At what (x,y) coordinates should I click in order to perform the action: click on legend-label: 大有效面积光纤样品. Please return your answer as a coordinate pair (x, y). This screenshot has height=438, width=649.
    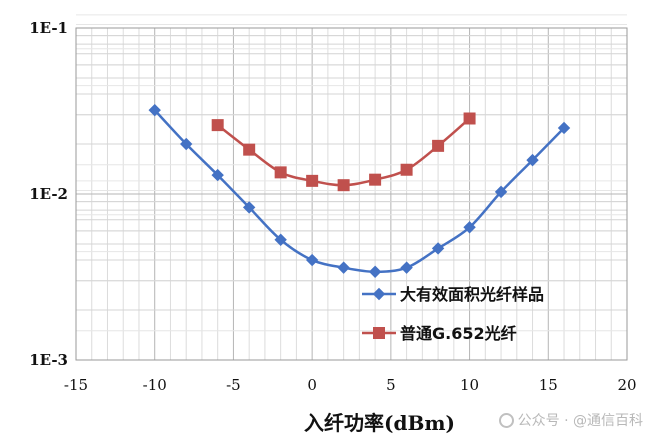
    Looking at the image, I should click on (472, 294).